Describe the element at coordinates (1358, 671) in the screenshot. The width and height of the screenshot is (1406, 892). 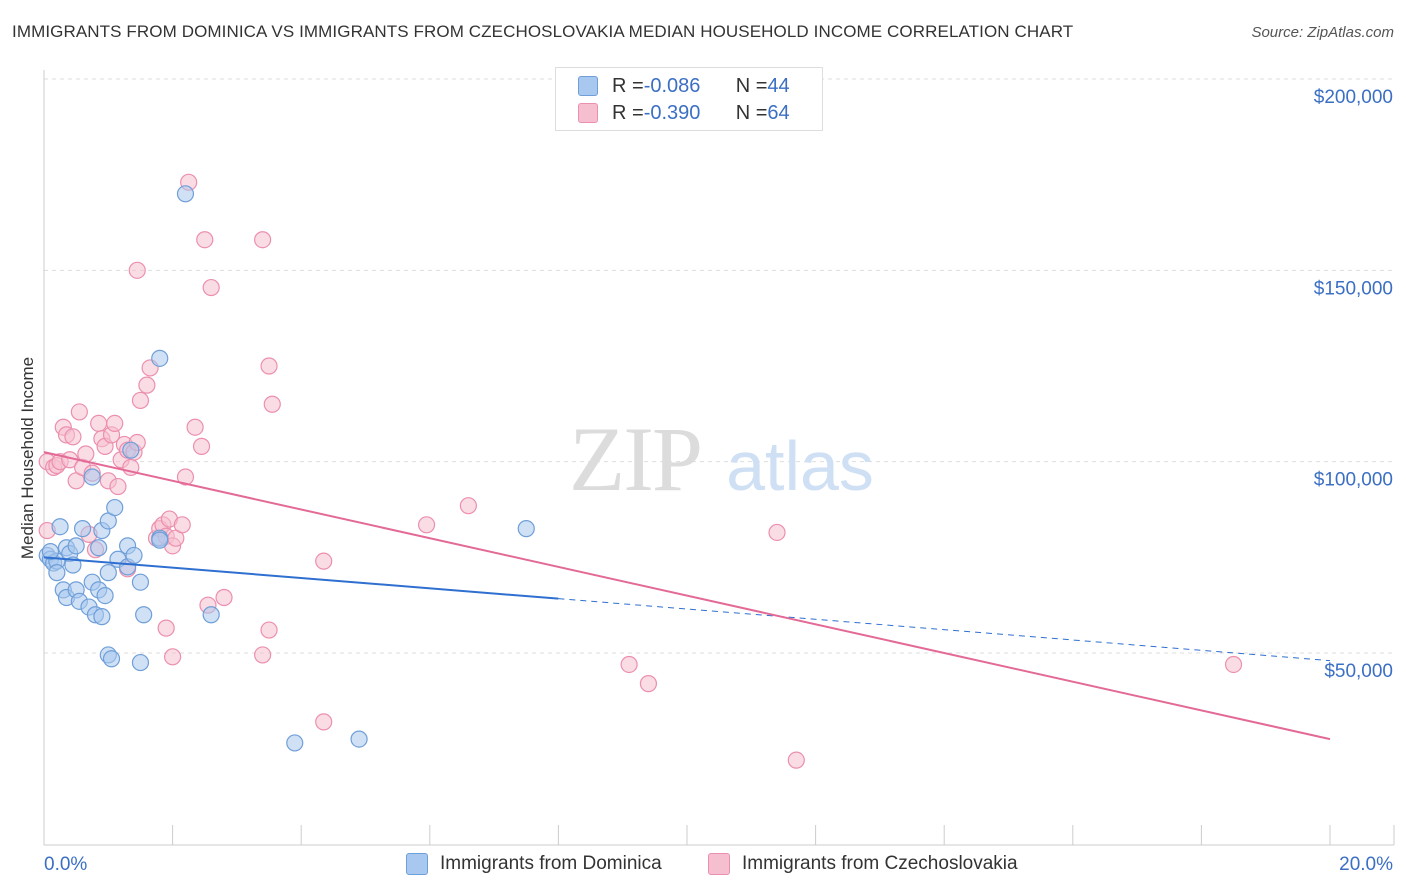
I see `y-tick-label: $50,000` at that location.